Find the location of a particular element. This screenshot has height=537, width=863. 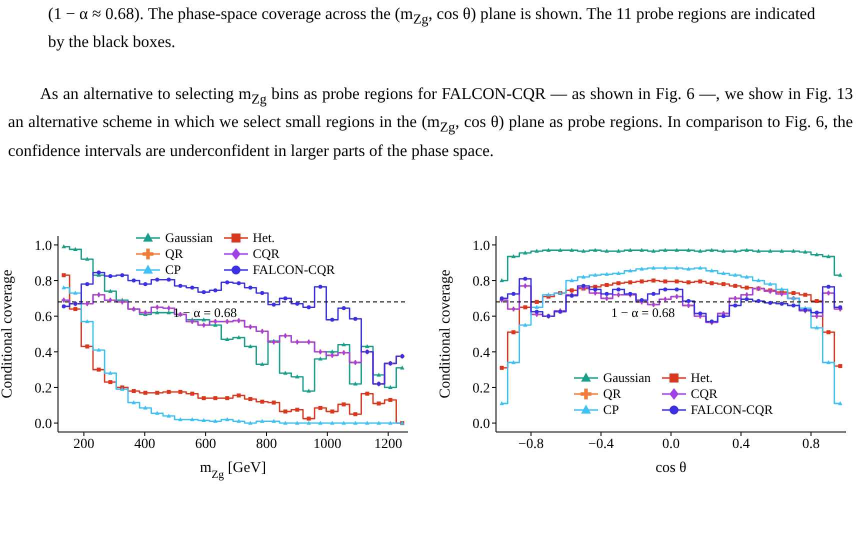

x-tick-label: 0.4 is located at coordinates (741, 444).